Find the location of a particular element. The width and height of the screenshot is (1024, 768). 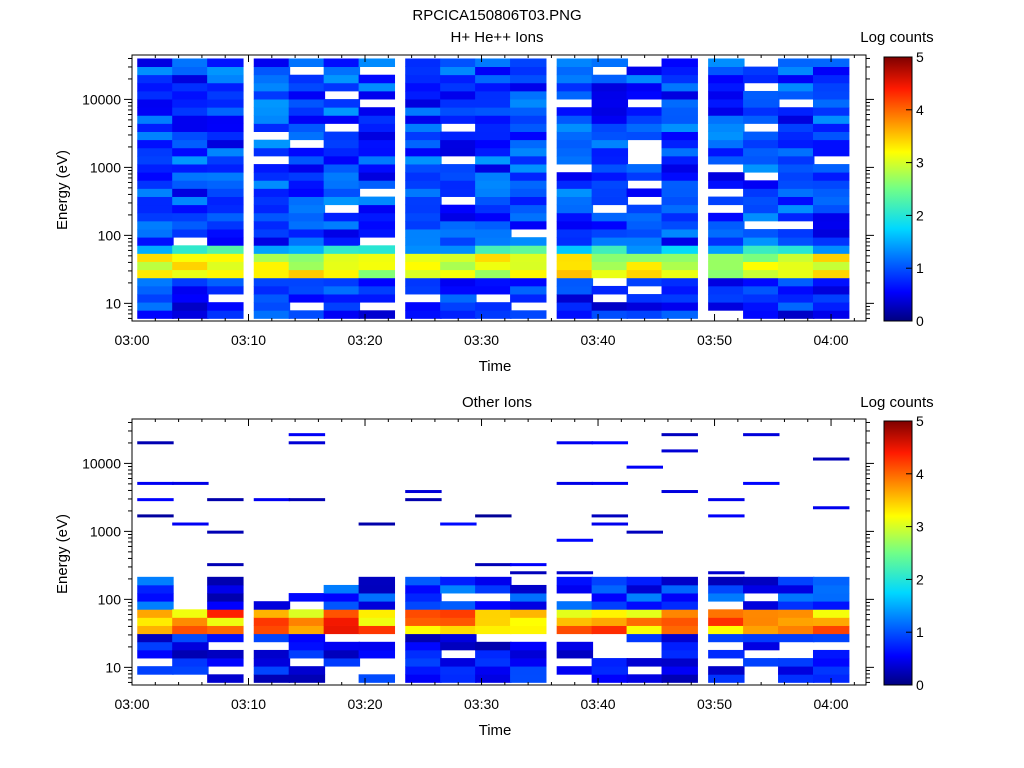

colorbar-tick-label: 1 is located at coordinates (920, 268).